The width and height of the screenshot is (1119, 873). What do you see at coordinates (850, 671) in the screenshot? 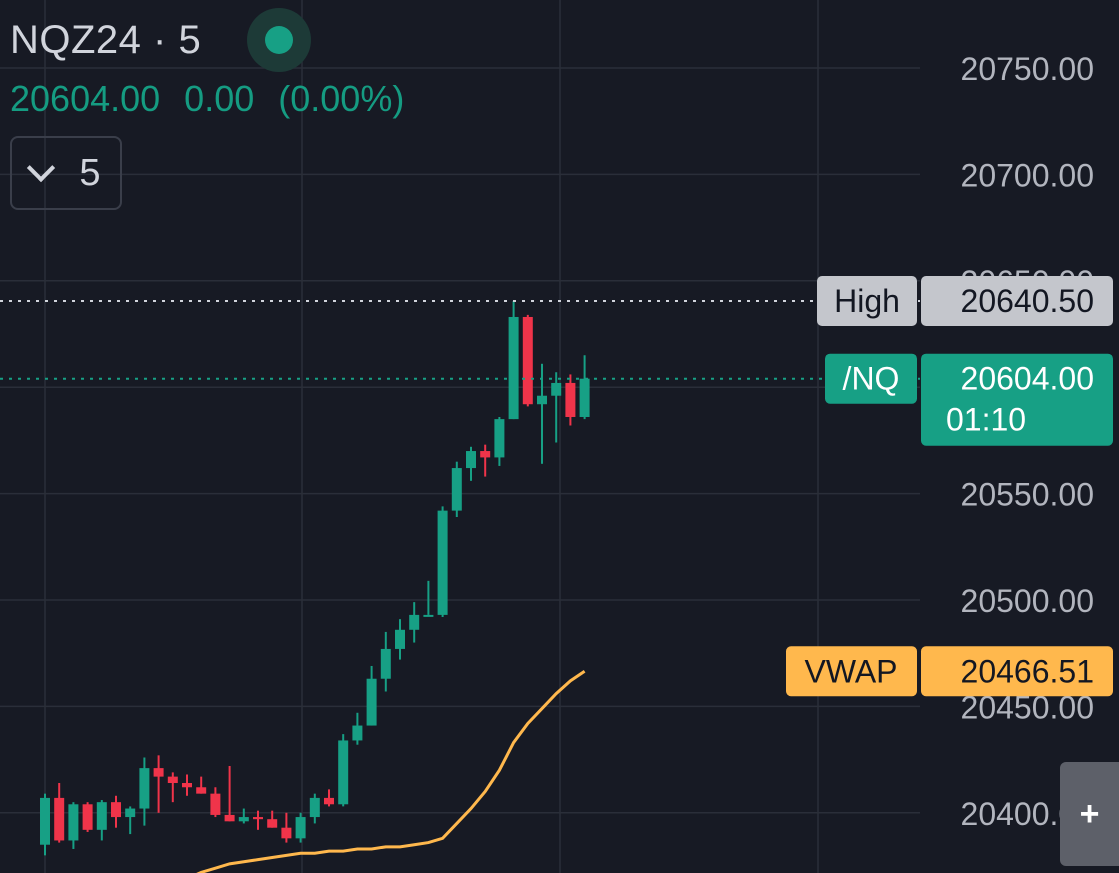
I see `vwap-label: VWAP` at bounding box center [850, 671].